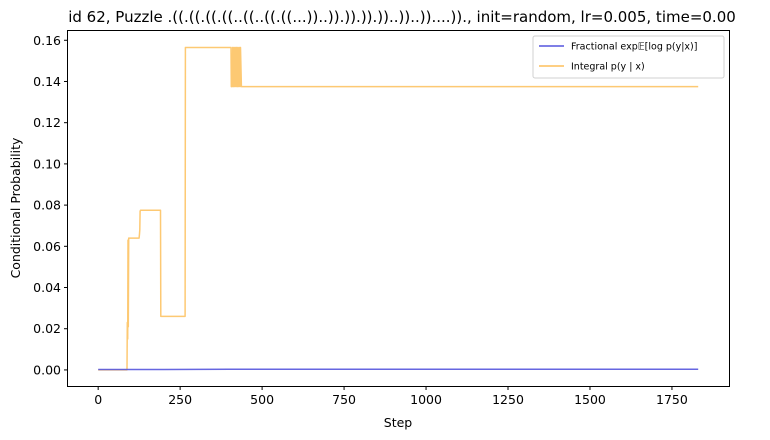 The height and width of the screenshot is (440, 770). Describe the element at coordinates (47, 163) in the screenshot. I see `y-tick-label: 0.10` at that location.